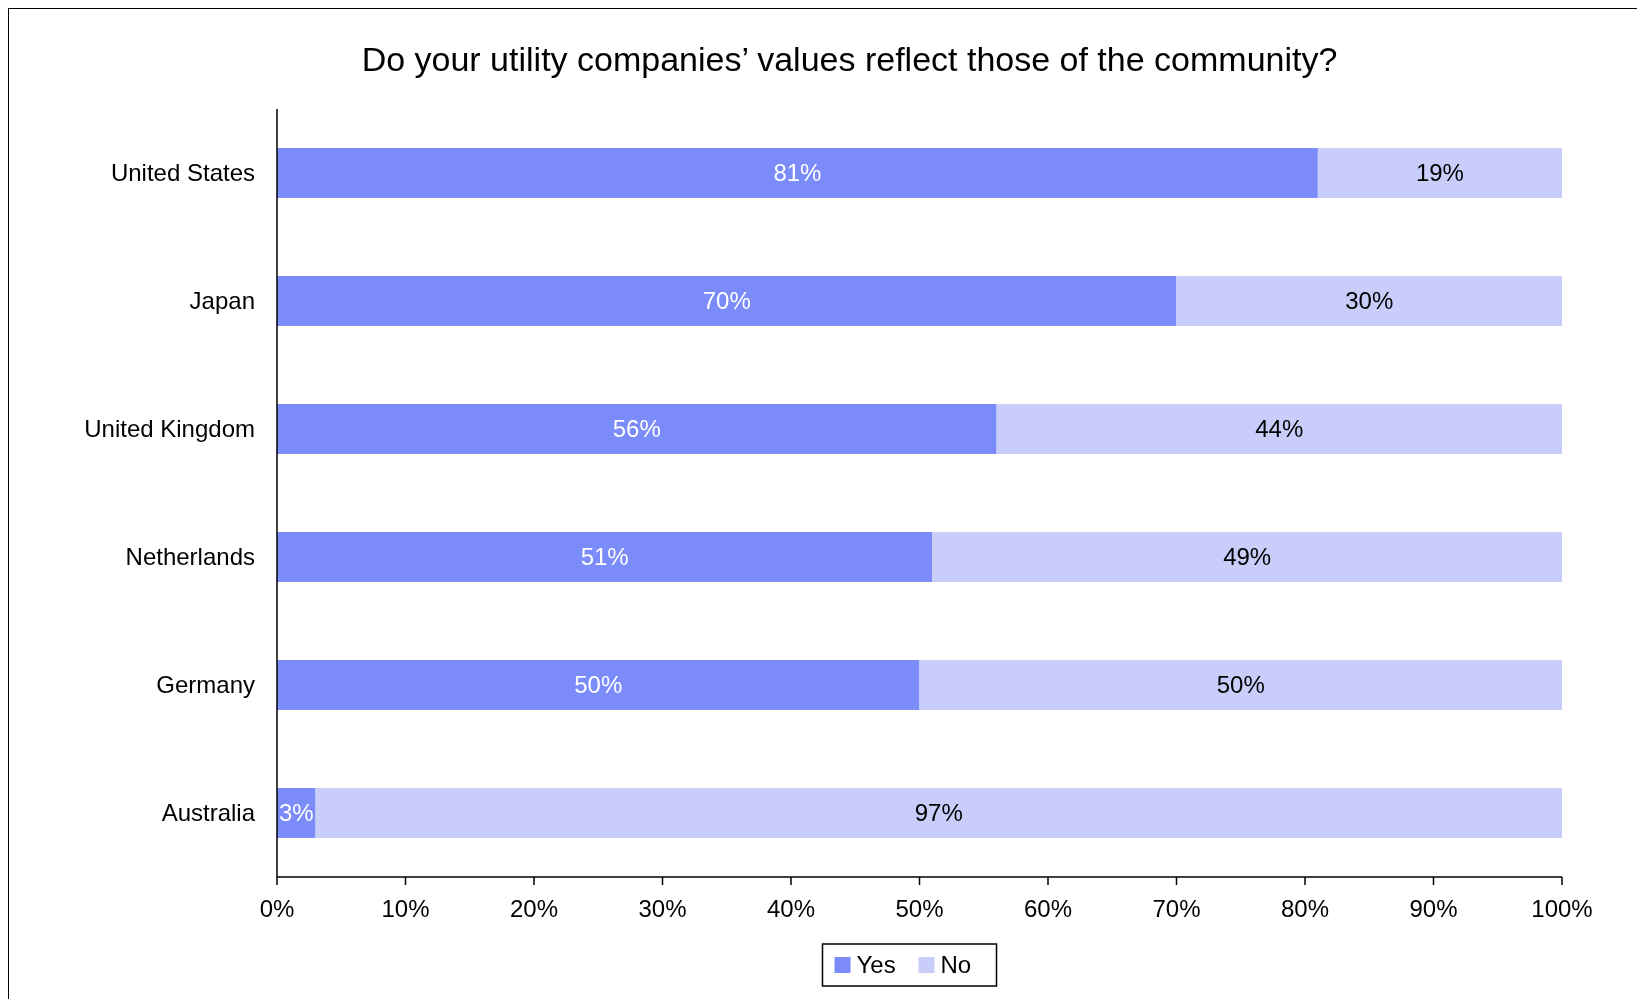 Image resolution: width=1644 pixels, height=1006 pixels. I want to click on y-tick-label: Germany, so click(205, 685).